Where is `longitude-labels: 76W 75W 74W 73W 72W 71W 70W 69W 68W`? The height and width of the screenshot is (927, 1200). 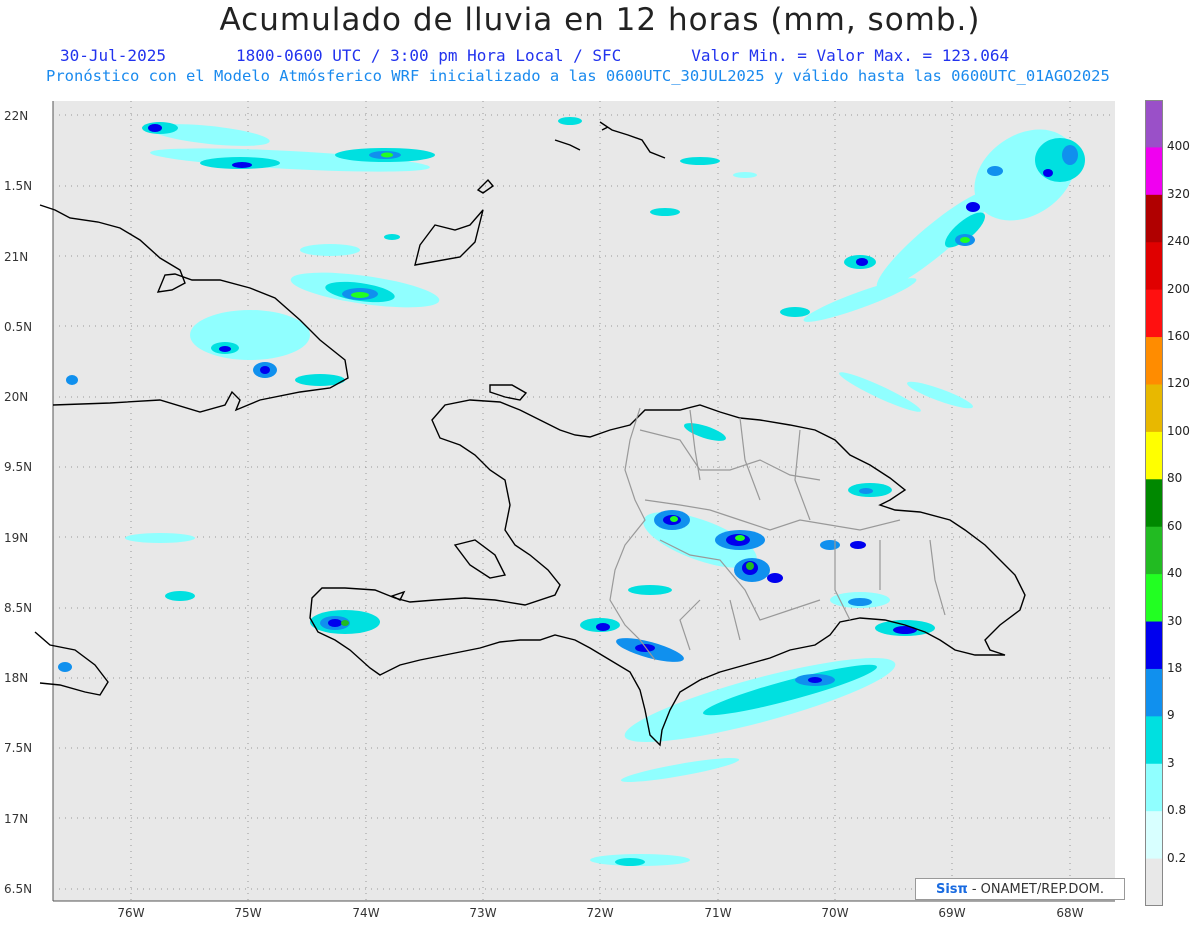 longitude-labels: 76W 75W 74W 73W 72W 71W 70W 69W 68W is located at coordinates (600, 913).